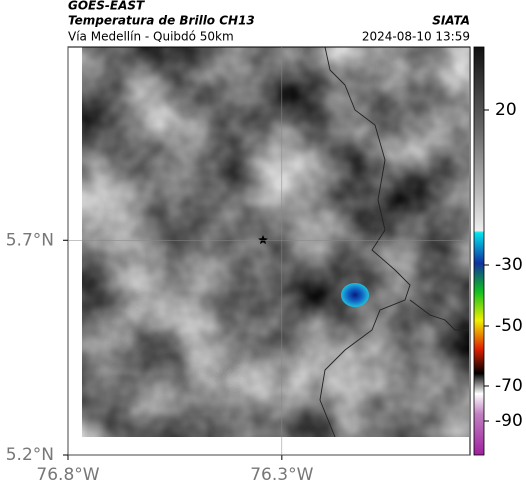 The width and height of the screenshot is (526, 491). I want to click on storm-cell, so click(355, 295).